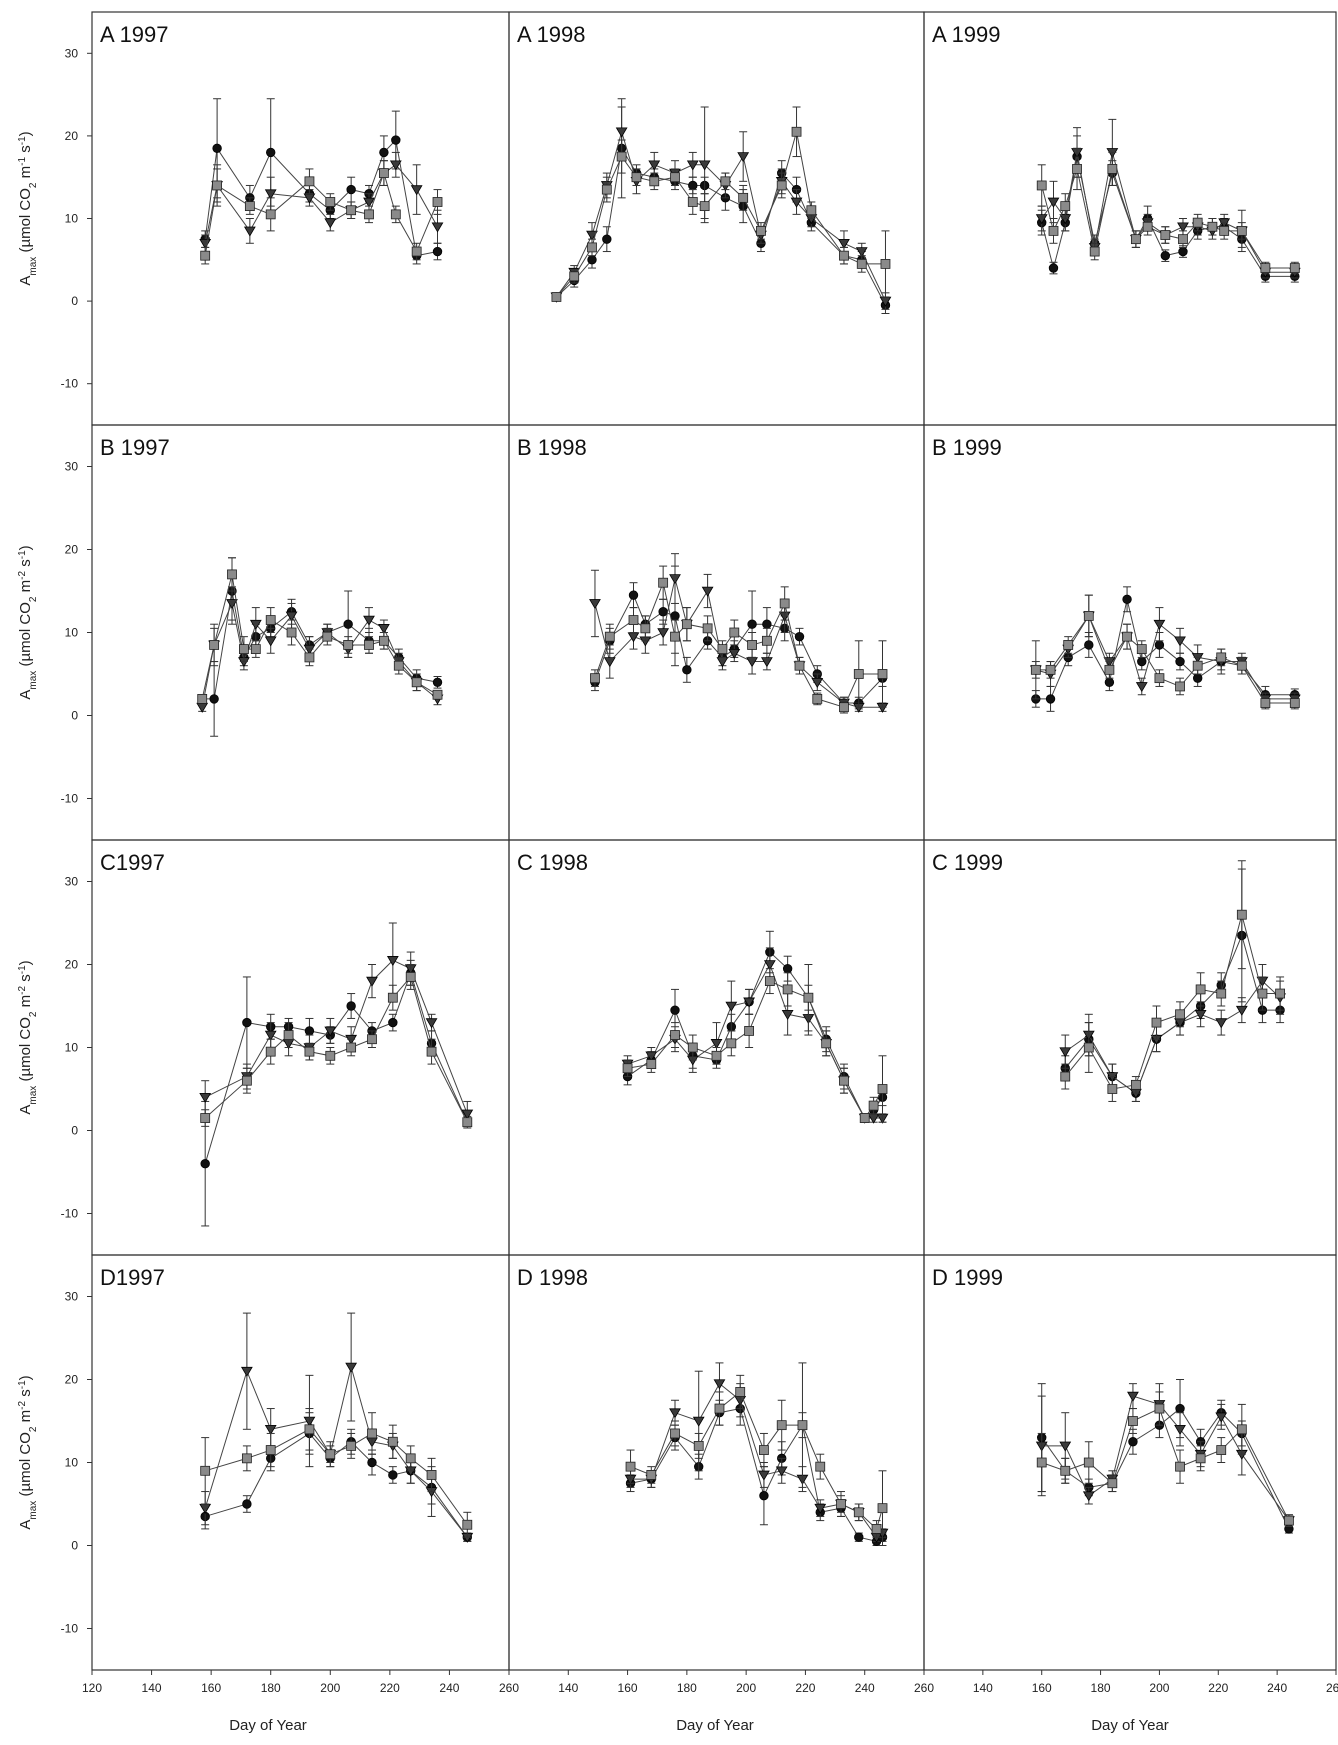 The image size is (1338, 1745). I want to click on x-tick-label: 180, so click(687, 1688).